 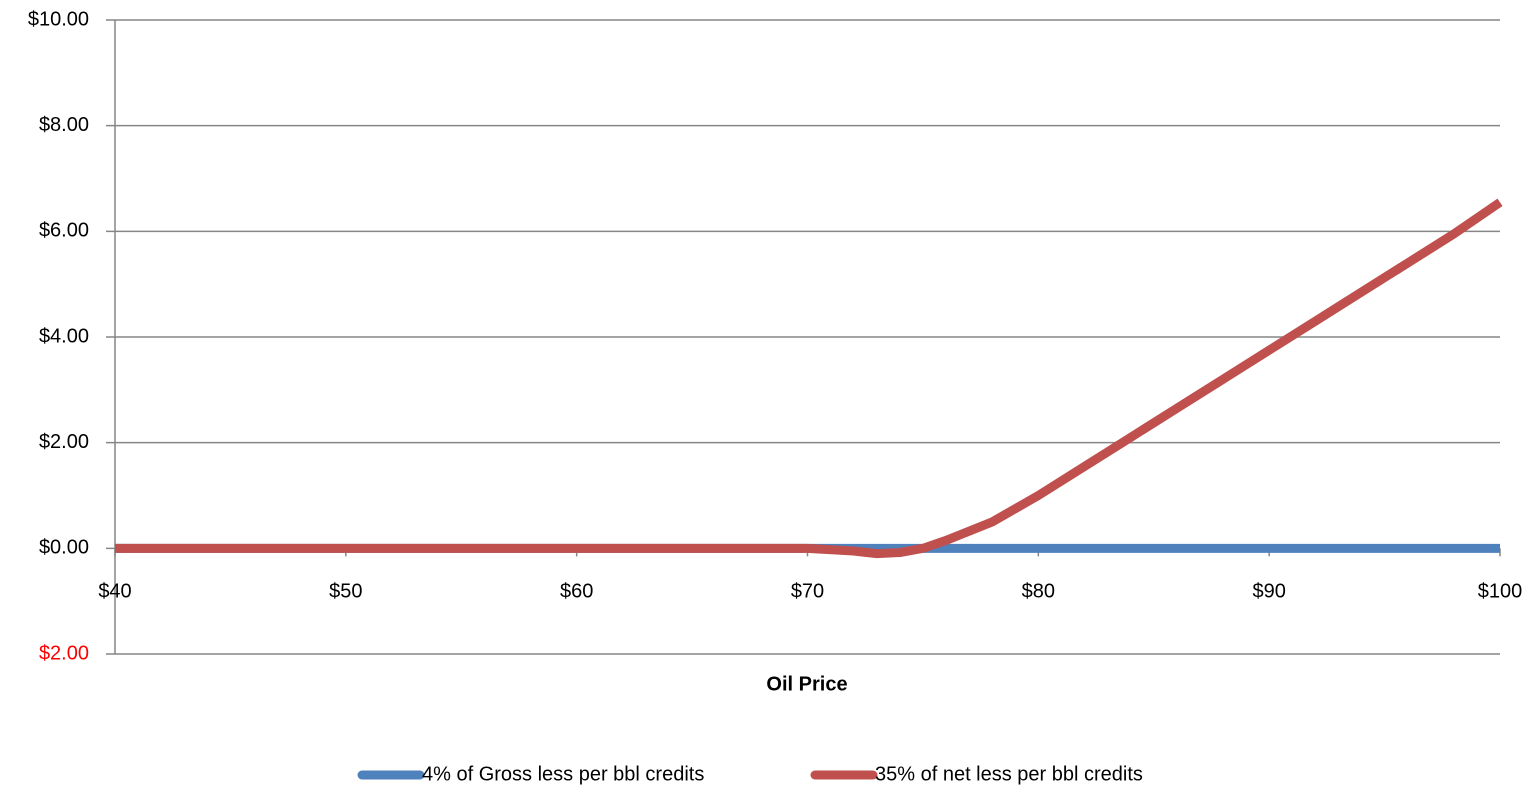 I want to click on legend-label: 4% of Gross less per bbl credits, so click(x=563, y=774).